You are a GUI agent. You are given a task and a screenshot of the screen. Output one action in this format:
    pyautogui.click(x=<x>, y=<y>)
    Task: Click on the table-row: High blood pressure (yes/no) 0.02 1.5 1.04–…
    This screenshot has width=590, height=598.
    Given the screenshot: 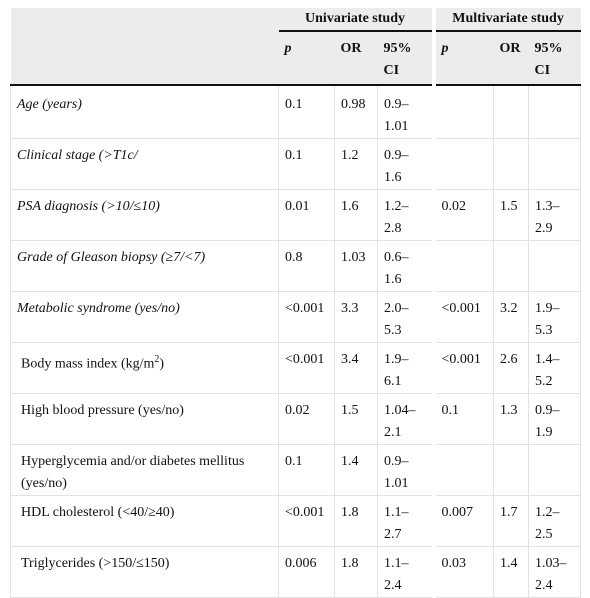 What is the action you would take?
    pyautogui.click(x=296, y=419)
    